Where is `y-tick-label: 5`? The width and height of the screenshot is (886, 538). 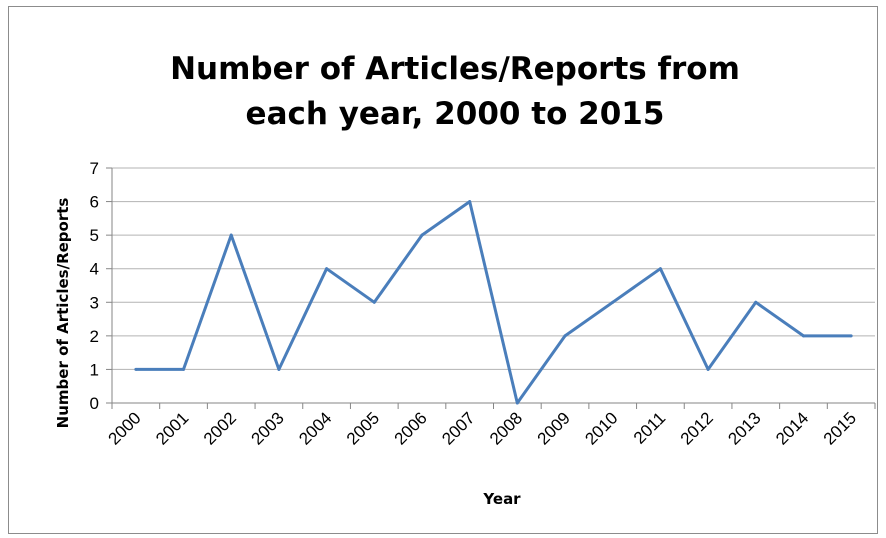
y-tick-label: 5 is located at coordinates (94, 235).